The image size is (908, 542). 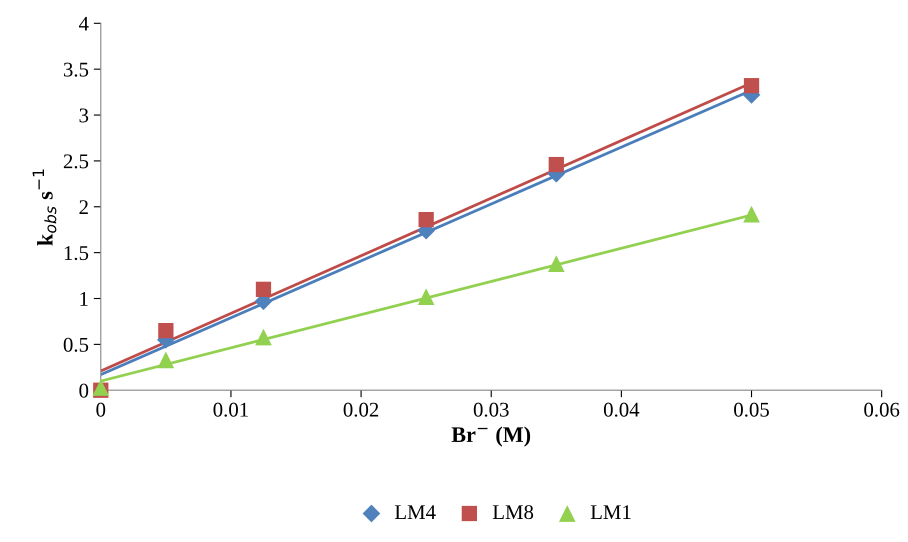 What do you see at coordinates (415, 512) in the screenshot?
I see `legend-label: LM4` at bounding box center [415, 512].